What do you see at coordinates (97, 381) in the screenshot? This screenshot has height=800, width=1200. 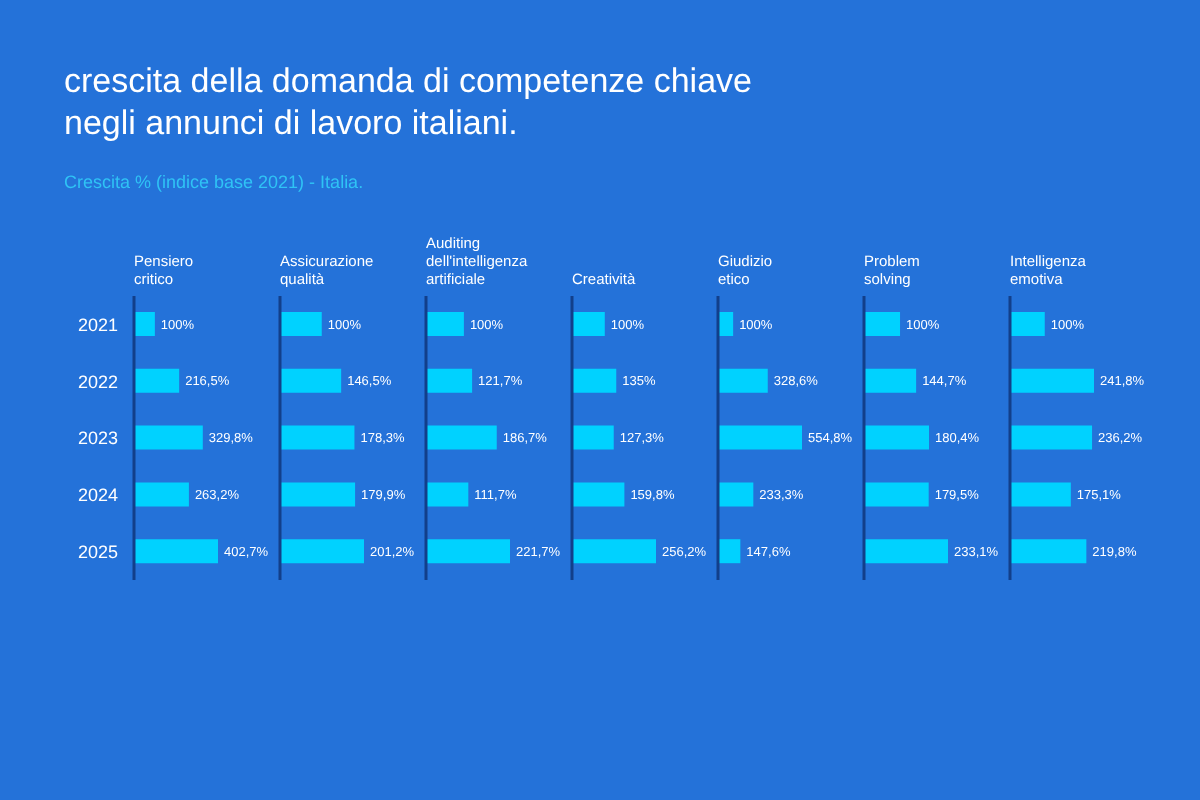 I see `y-tick-label: 2022` at bounding box center [97, 381].